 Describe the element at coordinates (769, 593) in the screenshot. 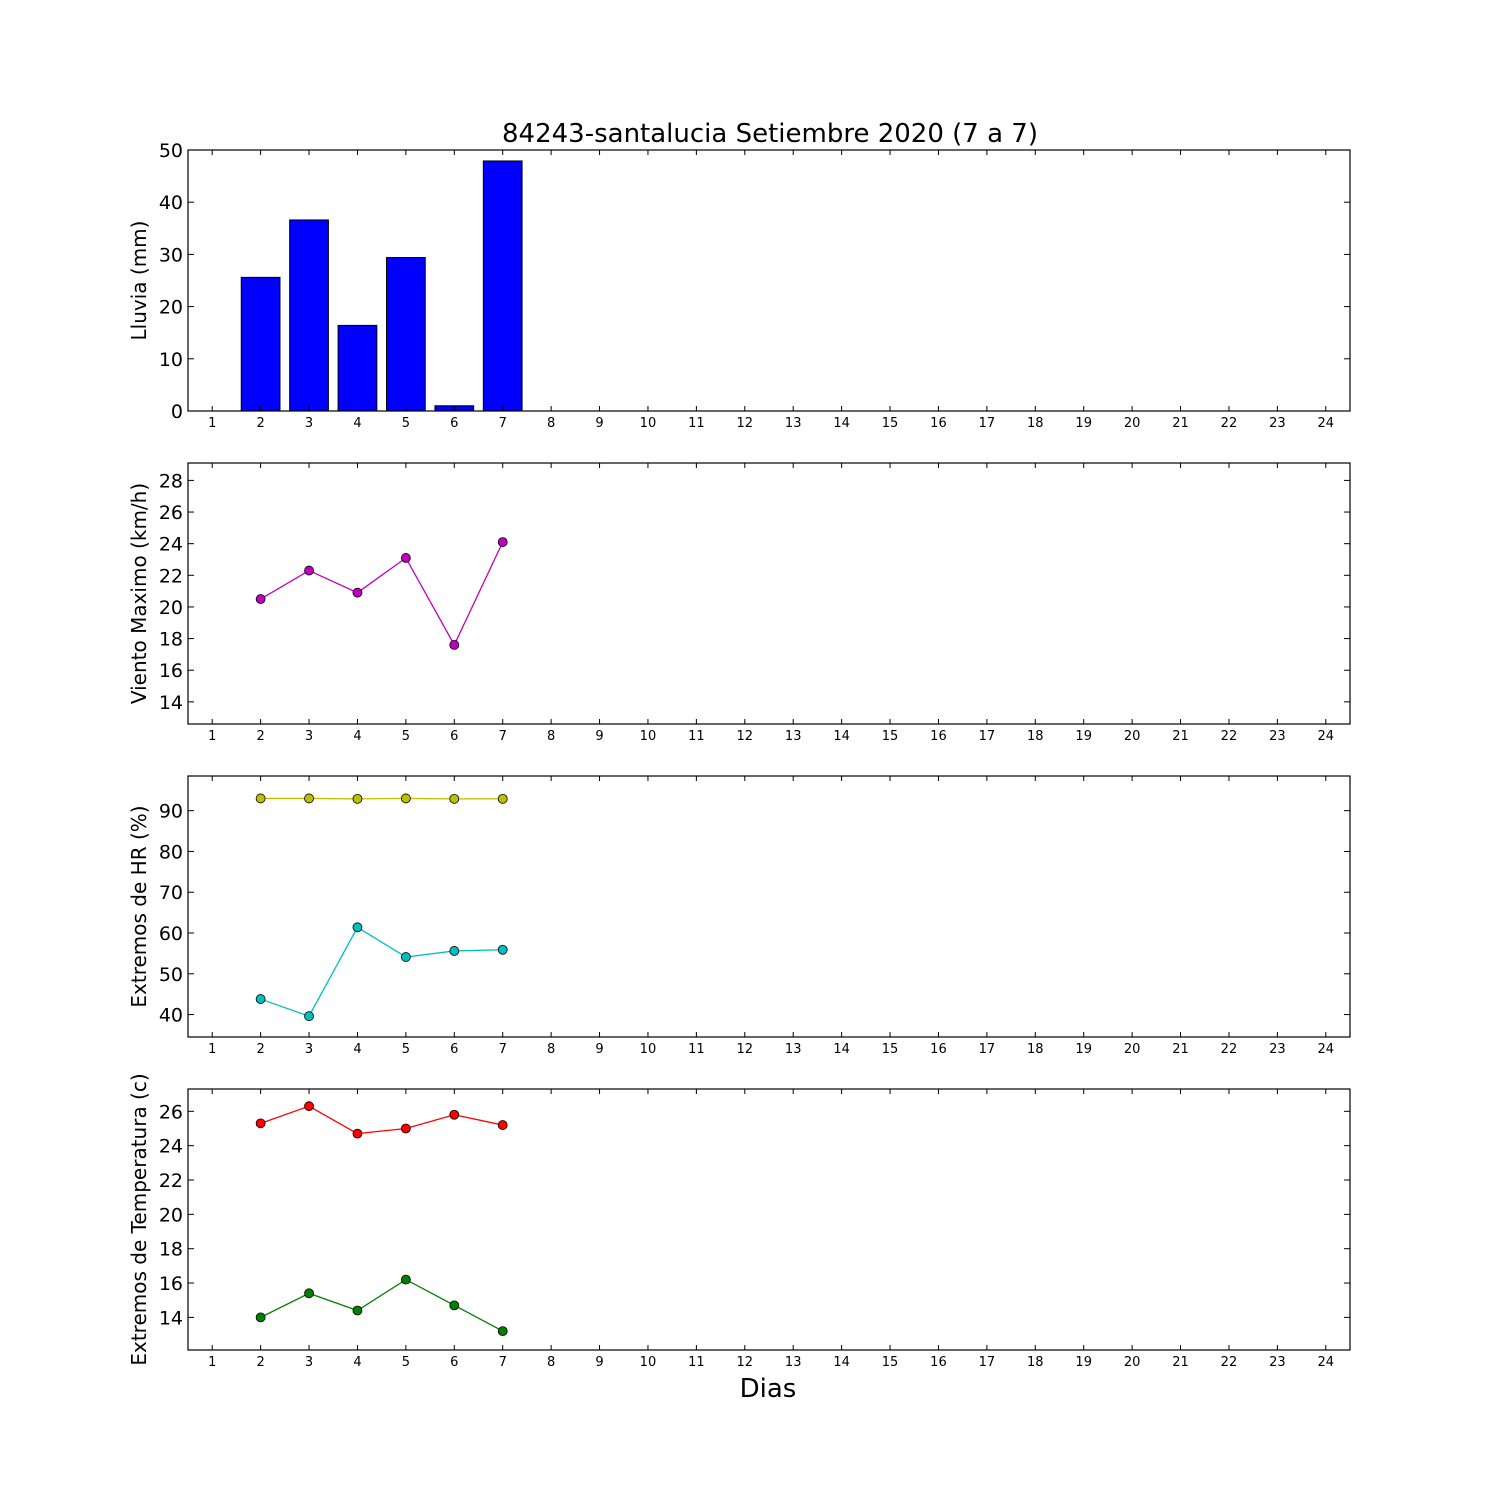

I see `axes-frame-viento` at that location.